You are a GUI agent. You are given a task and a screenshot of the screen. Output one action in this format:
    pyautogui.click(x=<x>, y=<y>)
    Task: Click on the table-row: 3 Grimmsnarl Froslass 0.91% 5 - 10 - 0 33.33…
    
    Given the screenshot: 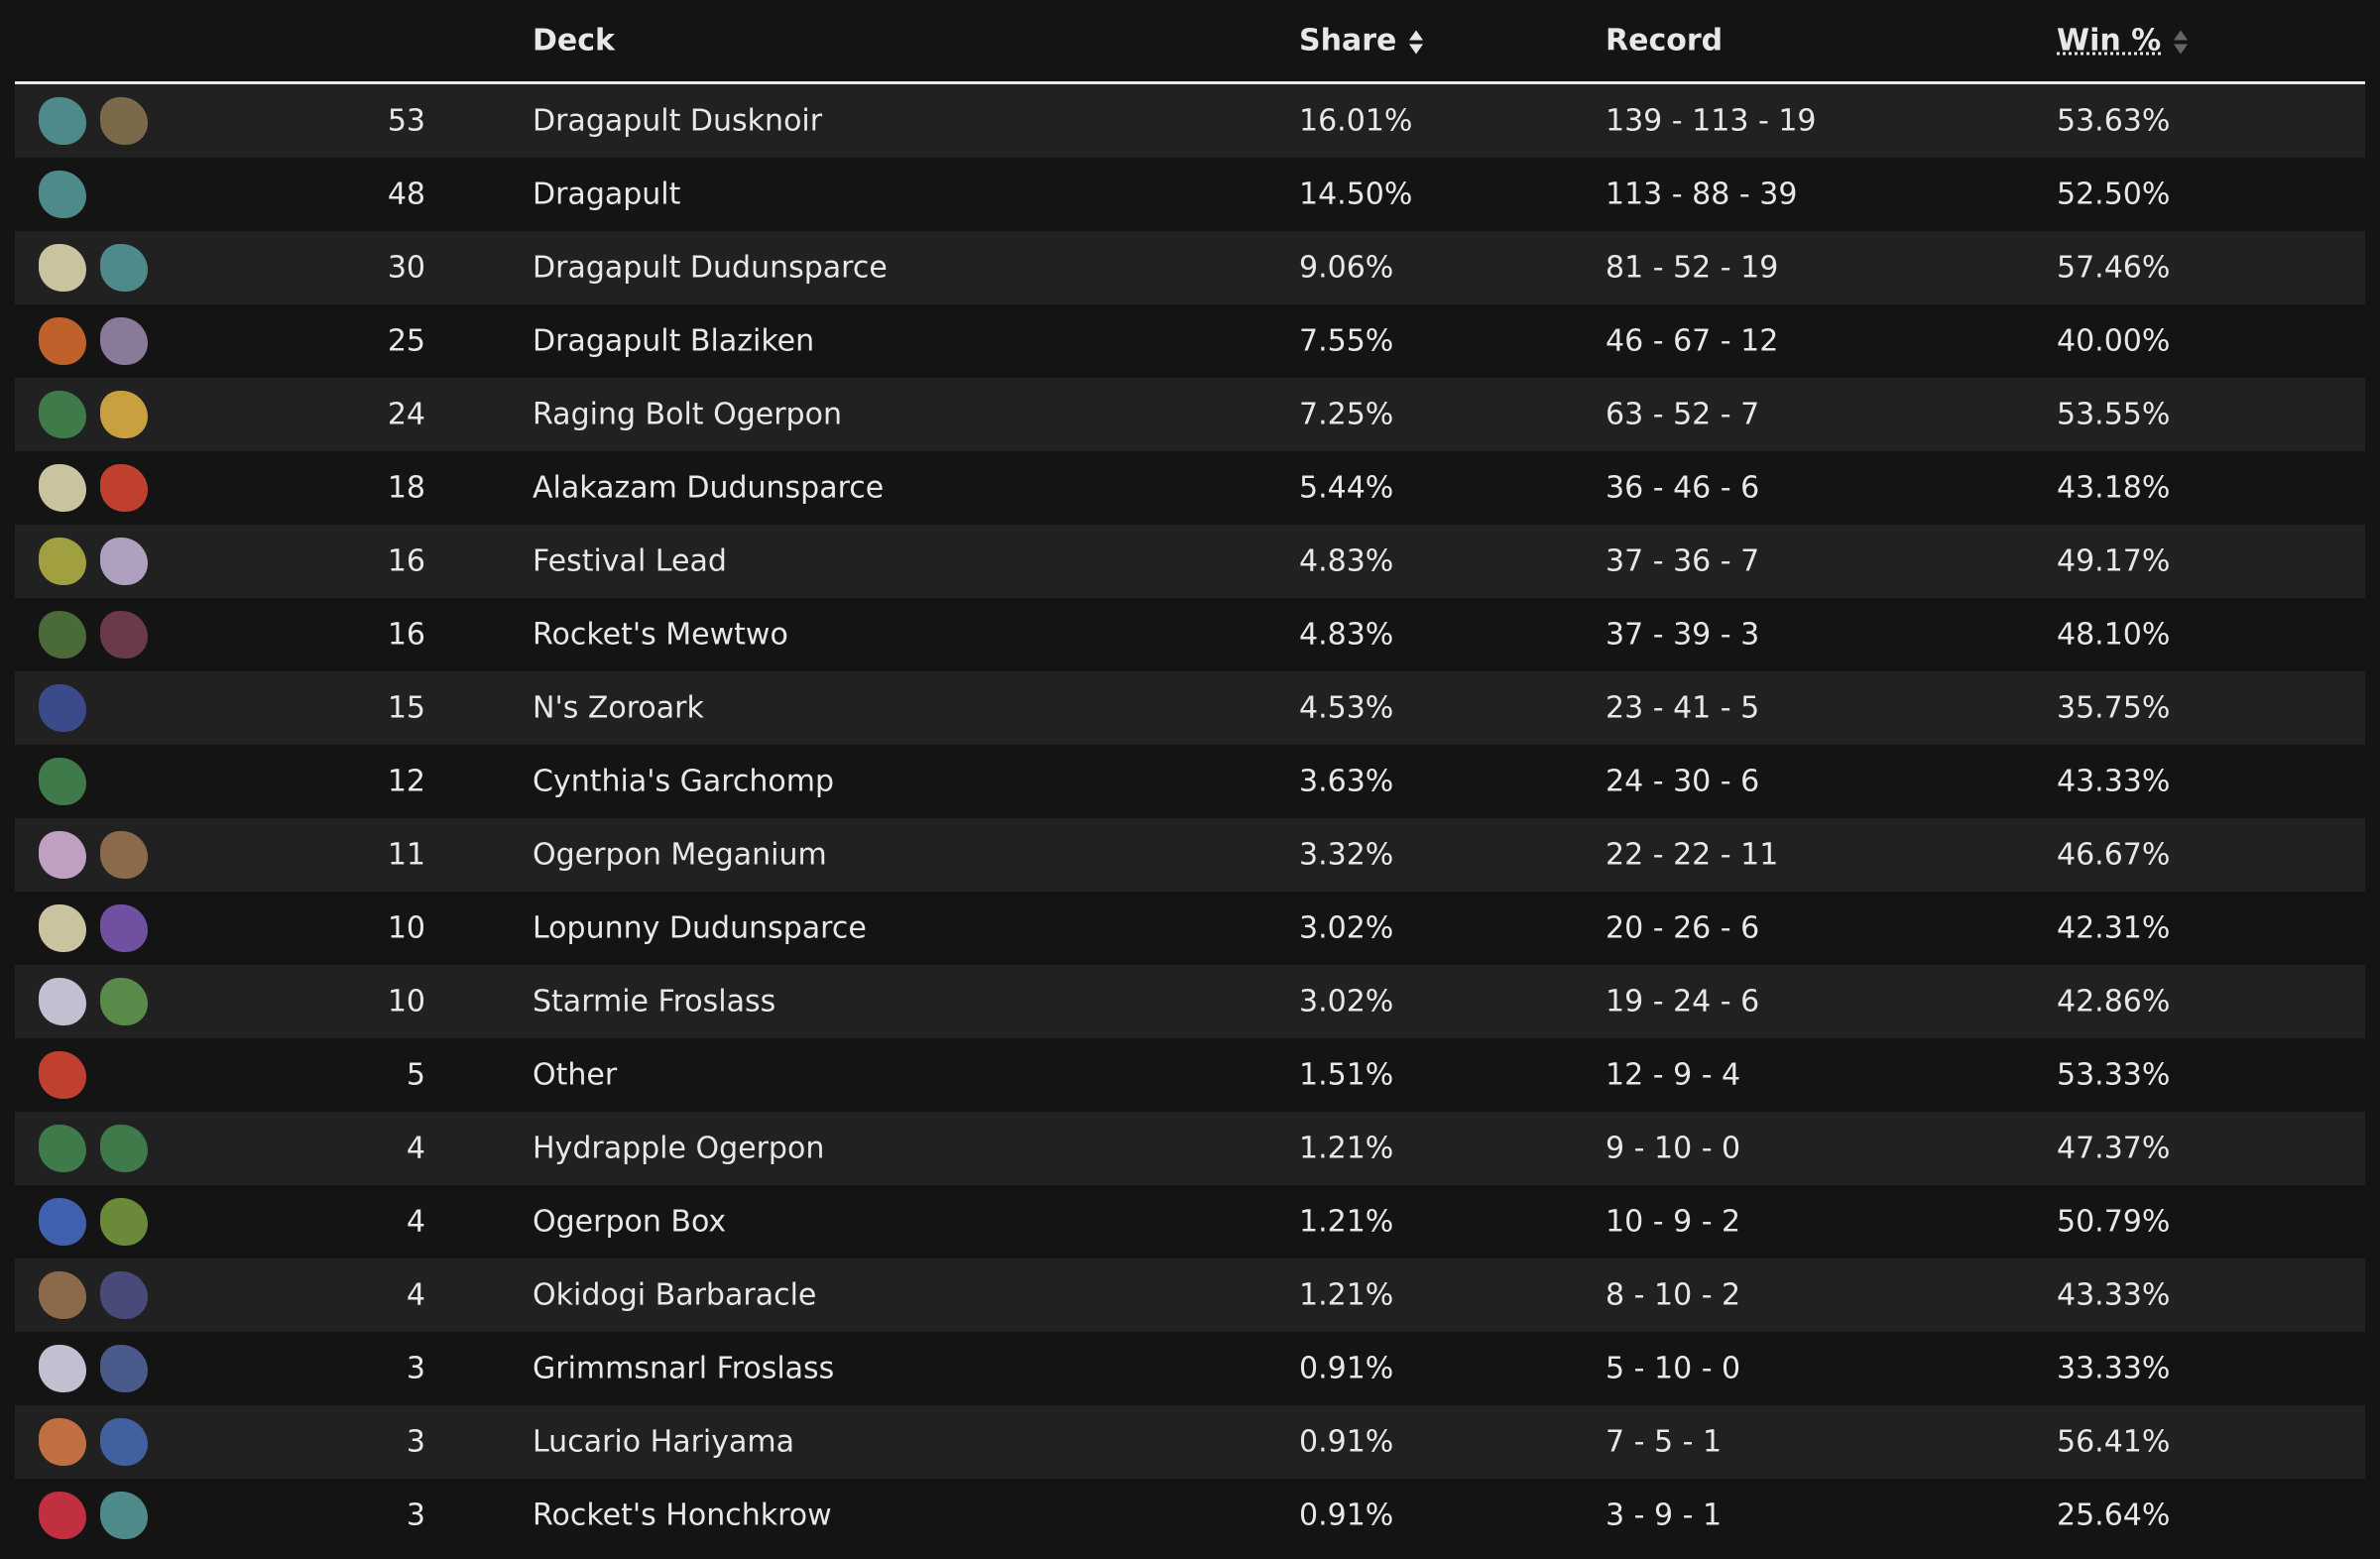 What is the action you would take?
    pyautogui.click(x=1190, y=1368)
    